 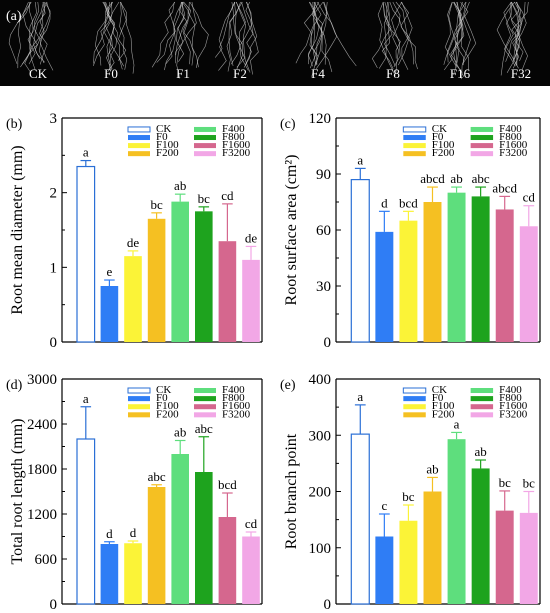 I want to click on y-axis-label: Root mean diameter (mm), so click(x=17, y=229).